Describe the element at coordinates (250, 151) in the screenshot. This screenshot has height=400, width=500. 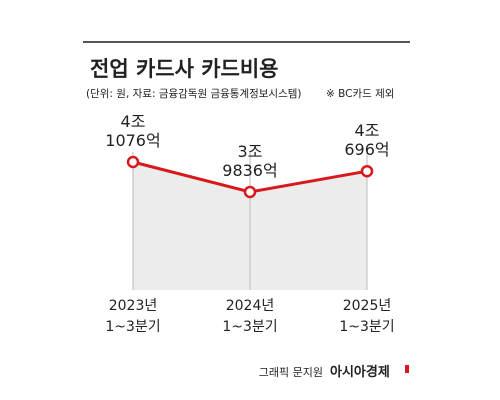
I see `value-label: 3조` at that location.